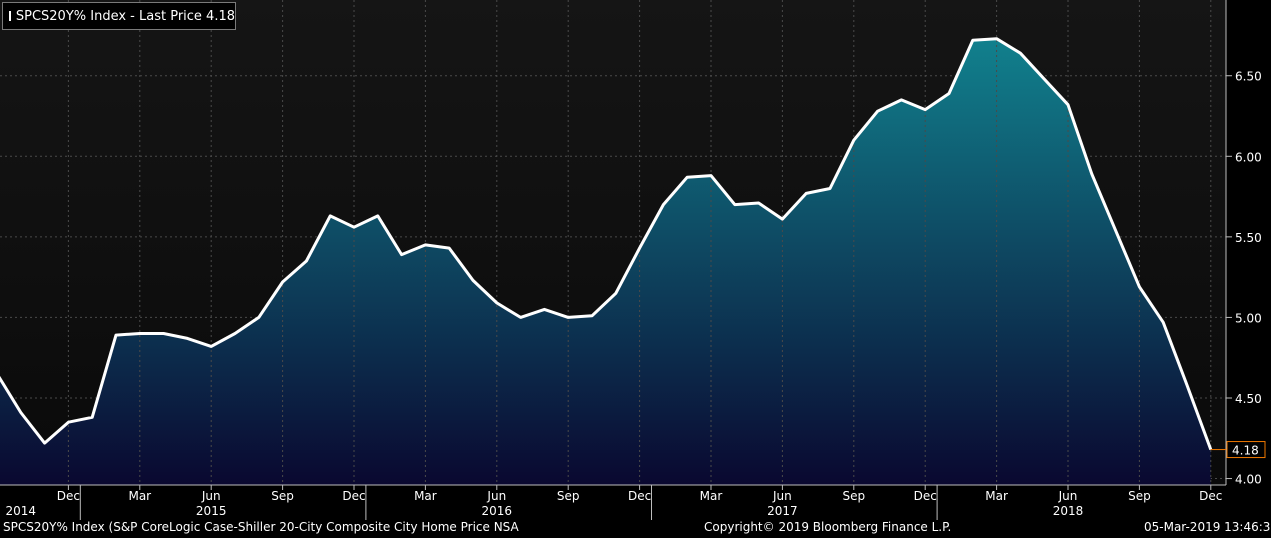 The width and height of the screenshot is (1271, 538). What do you see at coordinates (1248, 399) in the screenshot?
I see `y-tick-label: 4.50` at bounding box center [1248, 399].